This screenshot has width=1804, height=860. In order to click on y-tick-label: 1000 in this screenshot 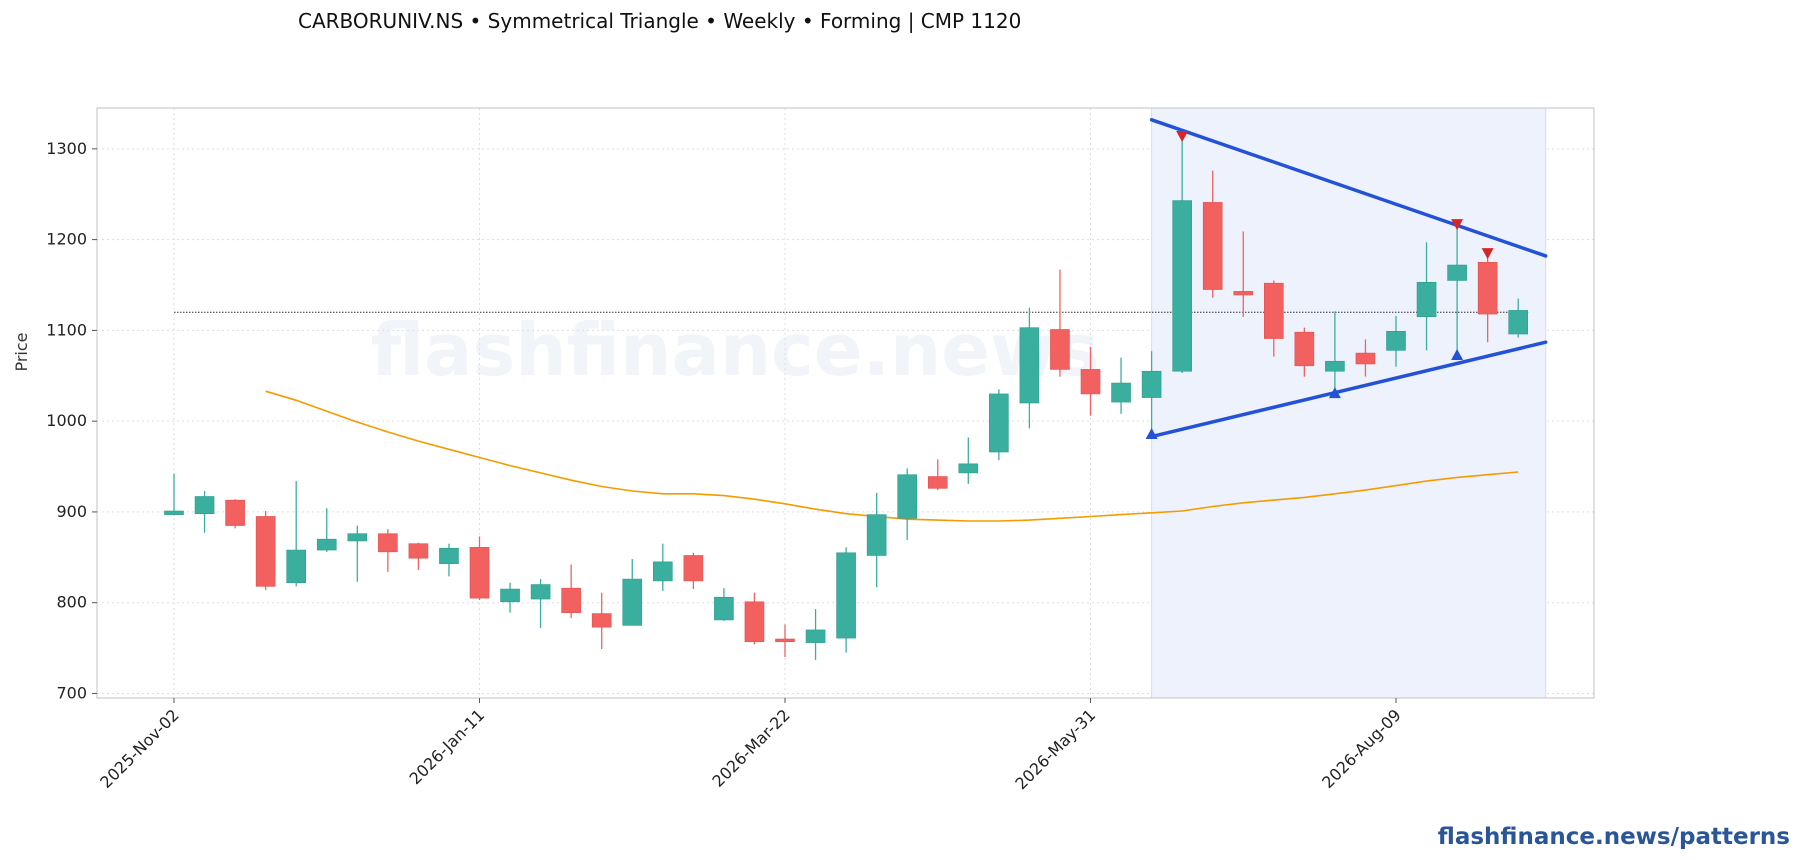, I will do `click(66, 420)`.